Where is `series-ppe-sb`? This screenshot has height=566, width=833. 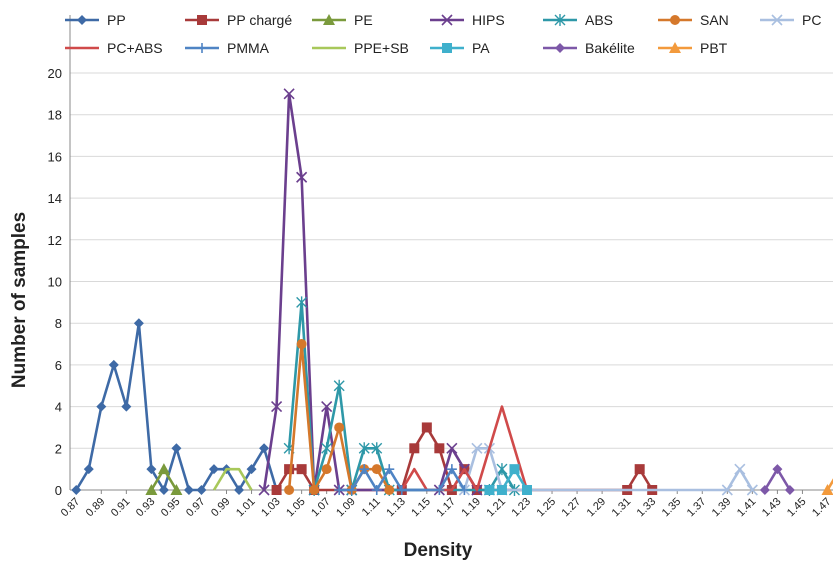 series-ppe-sb is located at coordinates (232, 479).